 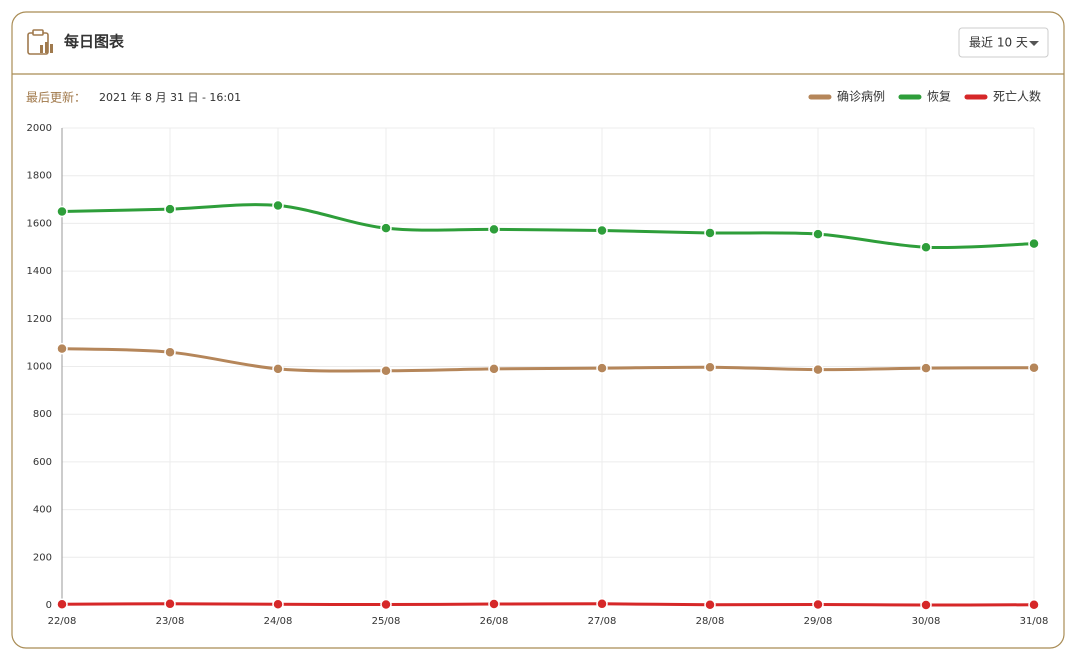 I want to click on x-tick-label: 22/08, so click(x=62, y=621).